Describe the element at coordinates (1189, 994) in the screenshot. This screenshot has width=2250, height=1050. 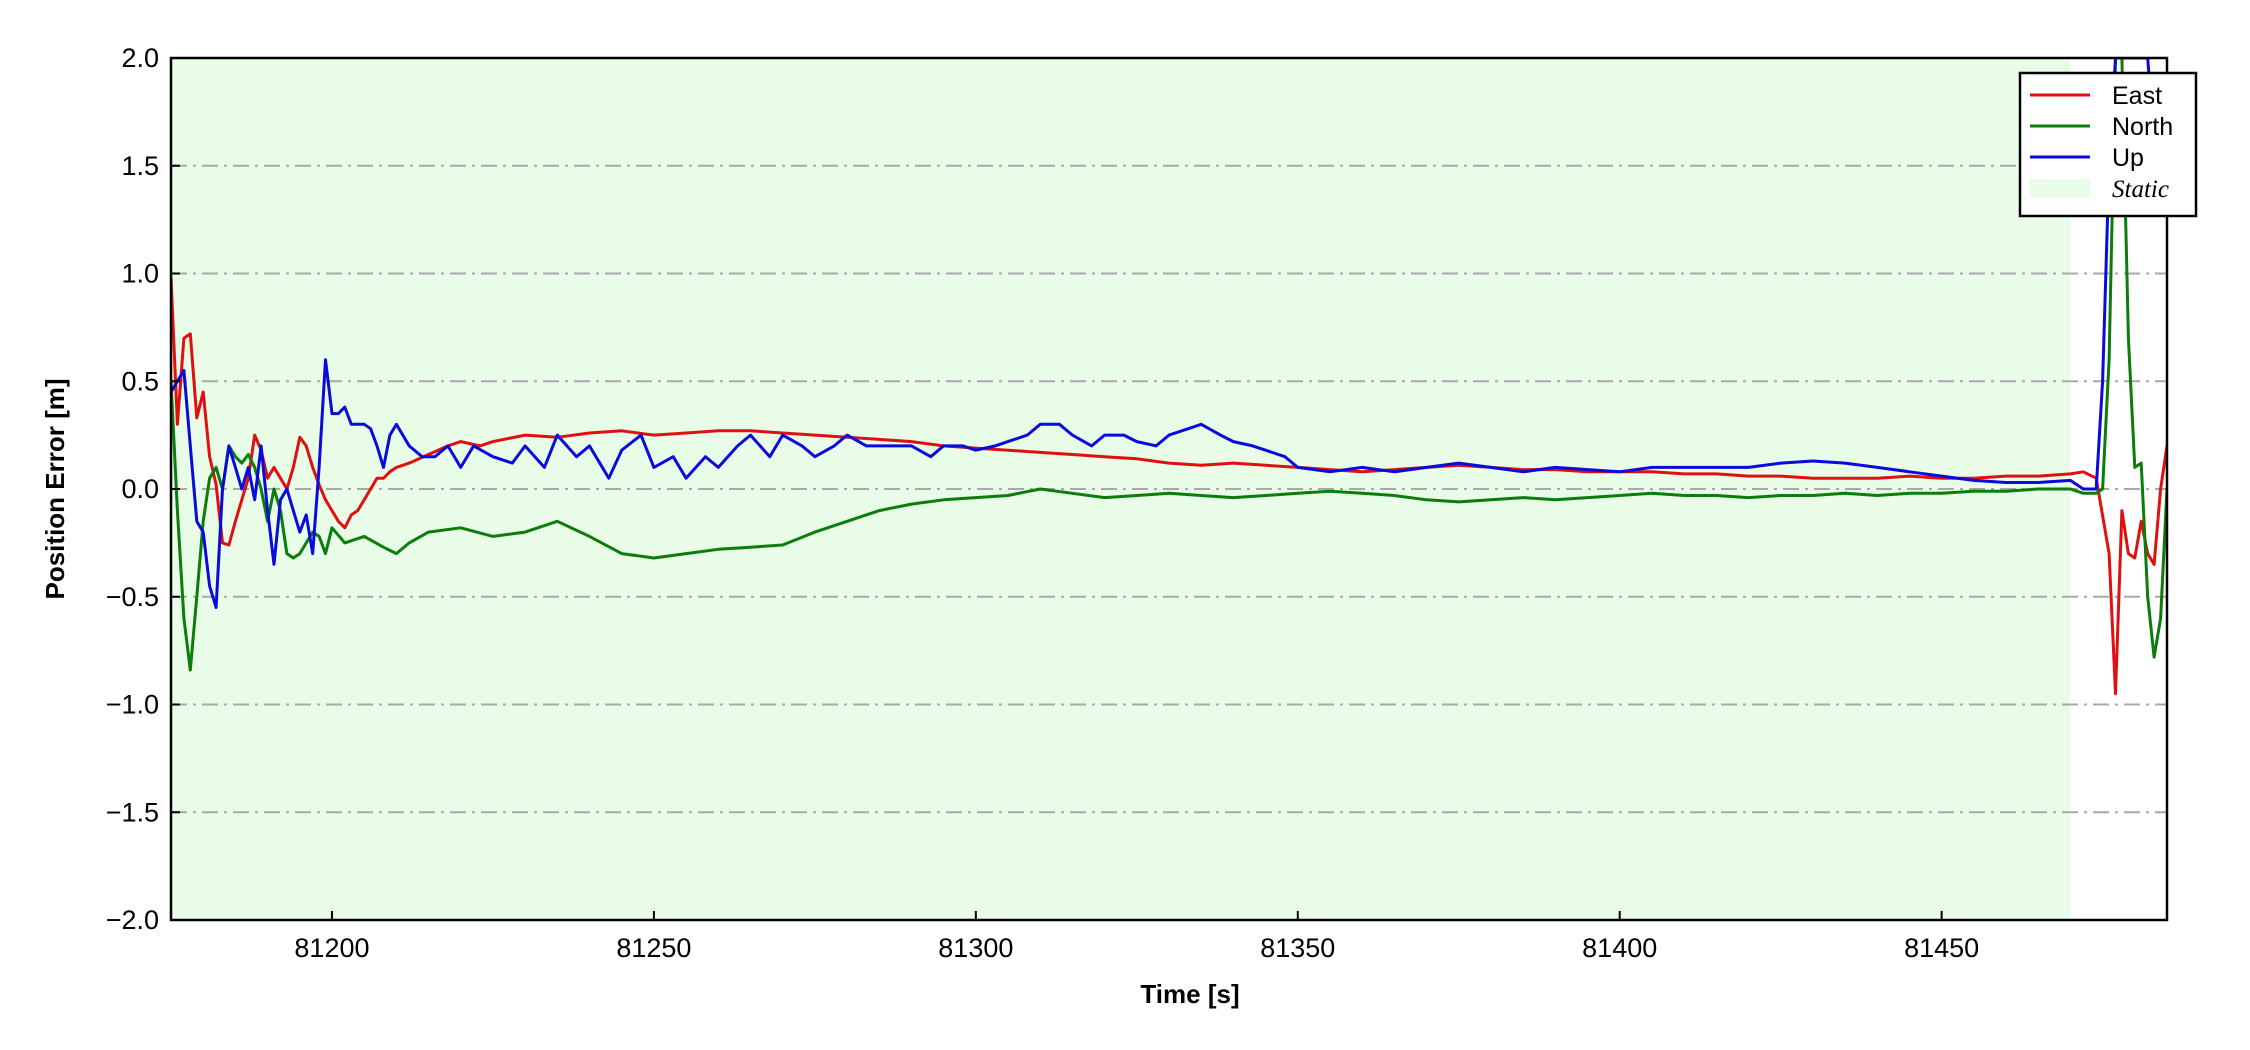
I see `x-axis-label: Time [s]` at that location.